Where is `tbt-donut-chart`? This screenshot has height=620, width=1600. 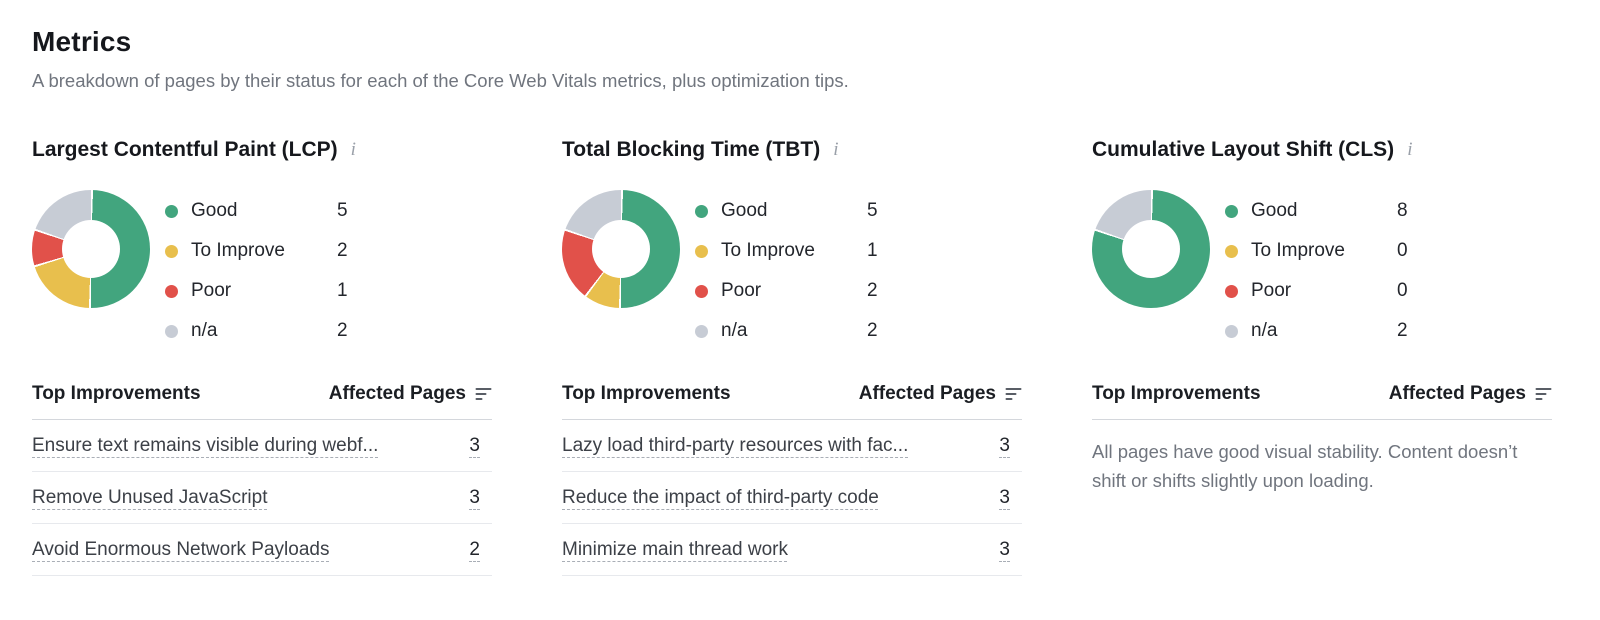
tbt-donut-chart is located at coordinates (621, 249).